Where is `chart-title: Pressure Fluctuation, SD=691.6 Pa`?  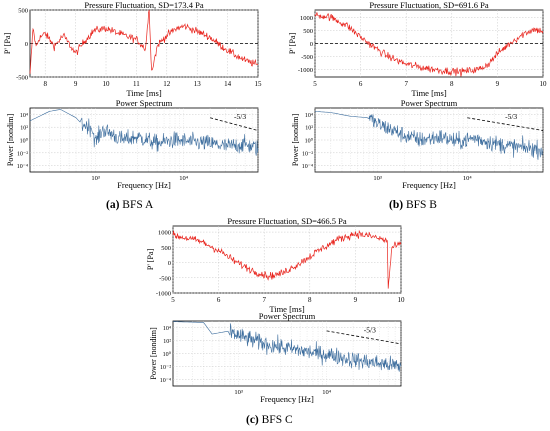 chart-title: Pressure Fluctuation, SD=691.6 Pa is located at coordinates (429, 5).